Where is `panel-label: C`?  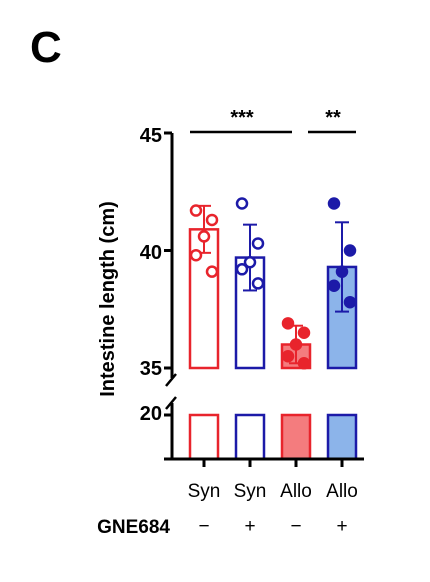 panel-label: C is located at coordinates (46, 47).